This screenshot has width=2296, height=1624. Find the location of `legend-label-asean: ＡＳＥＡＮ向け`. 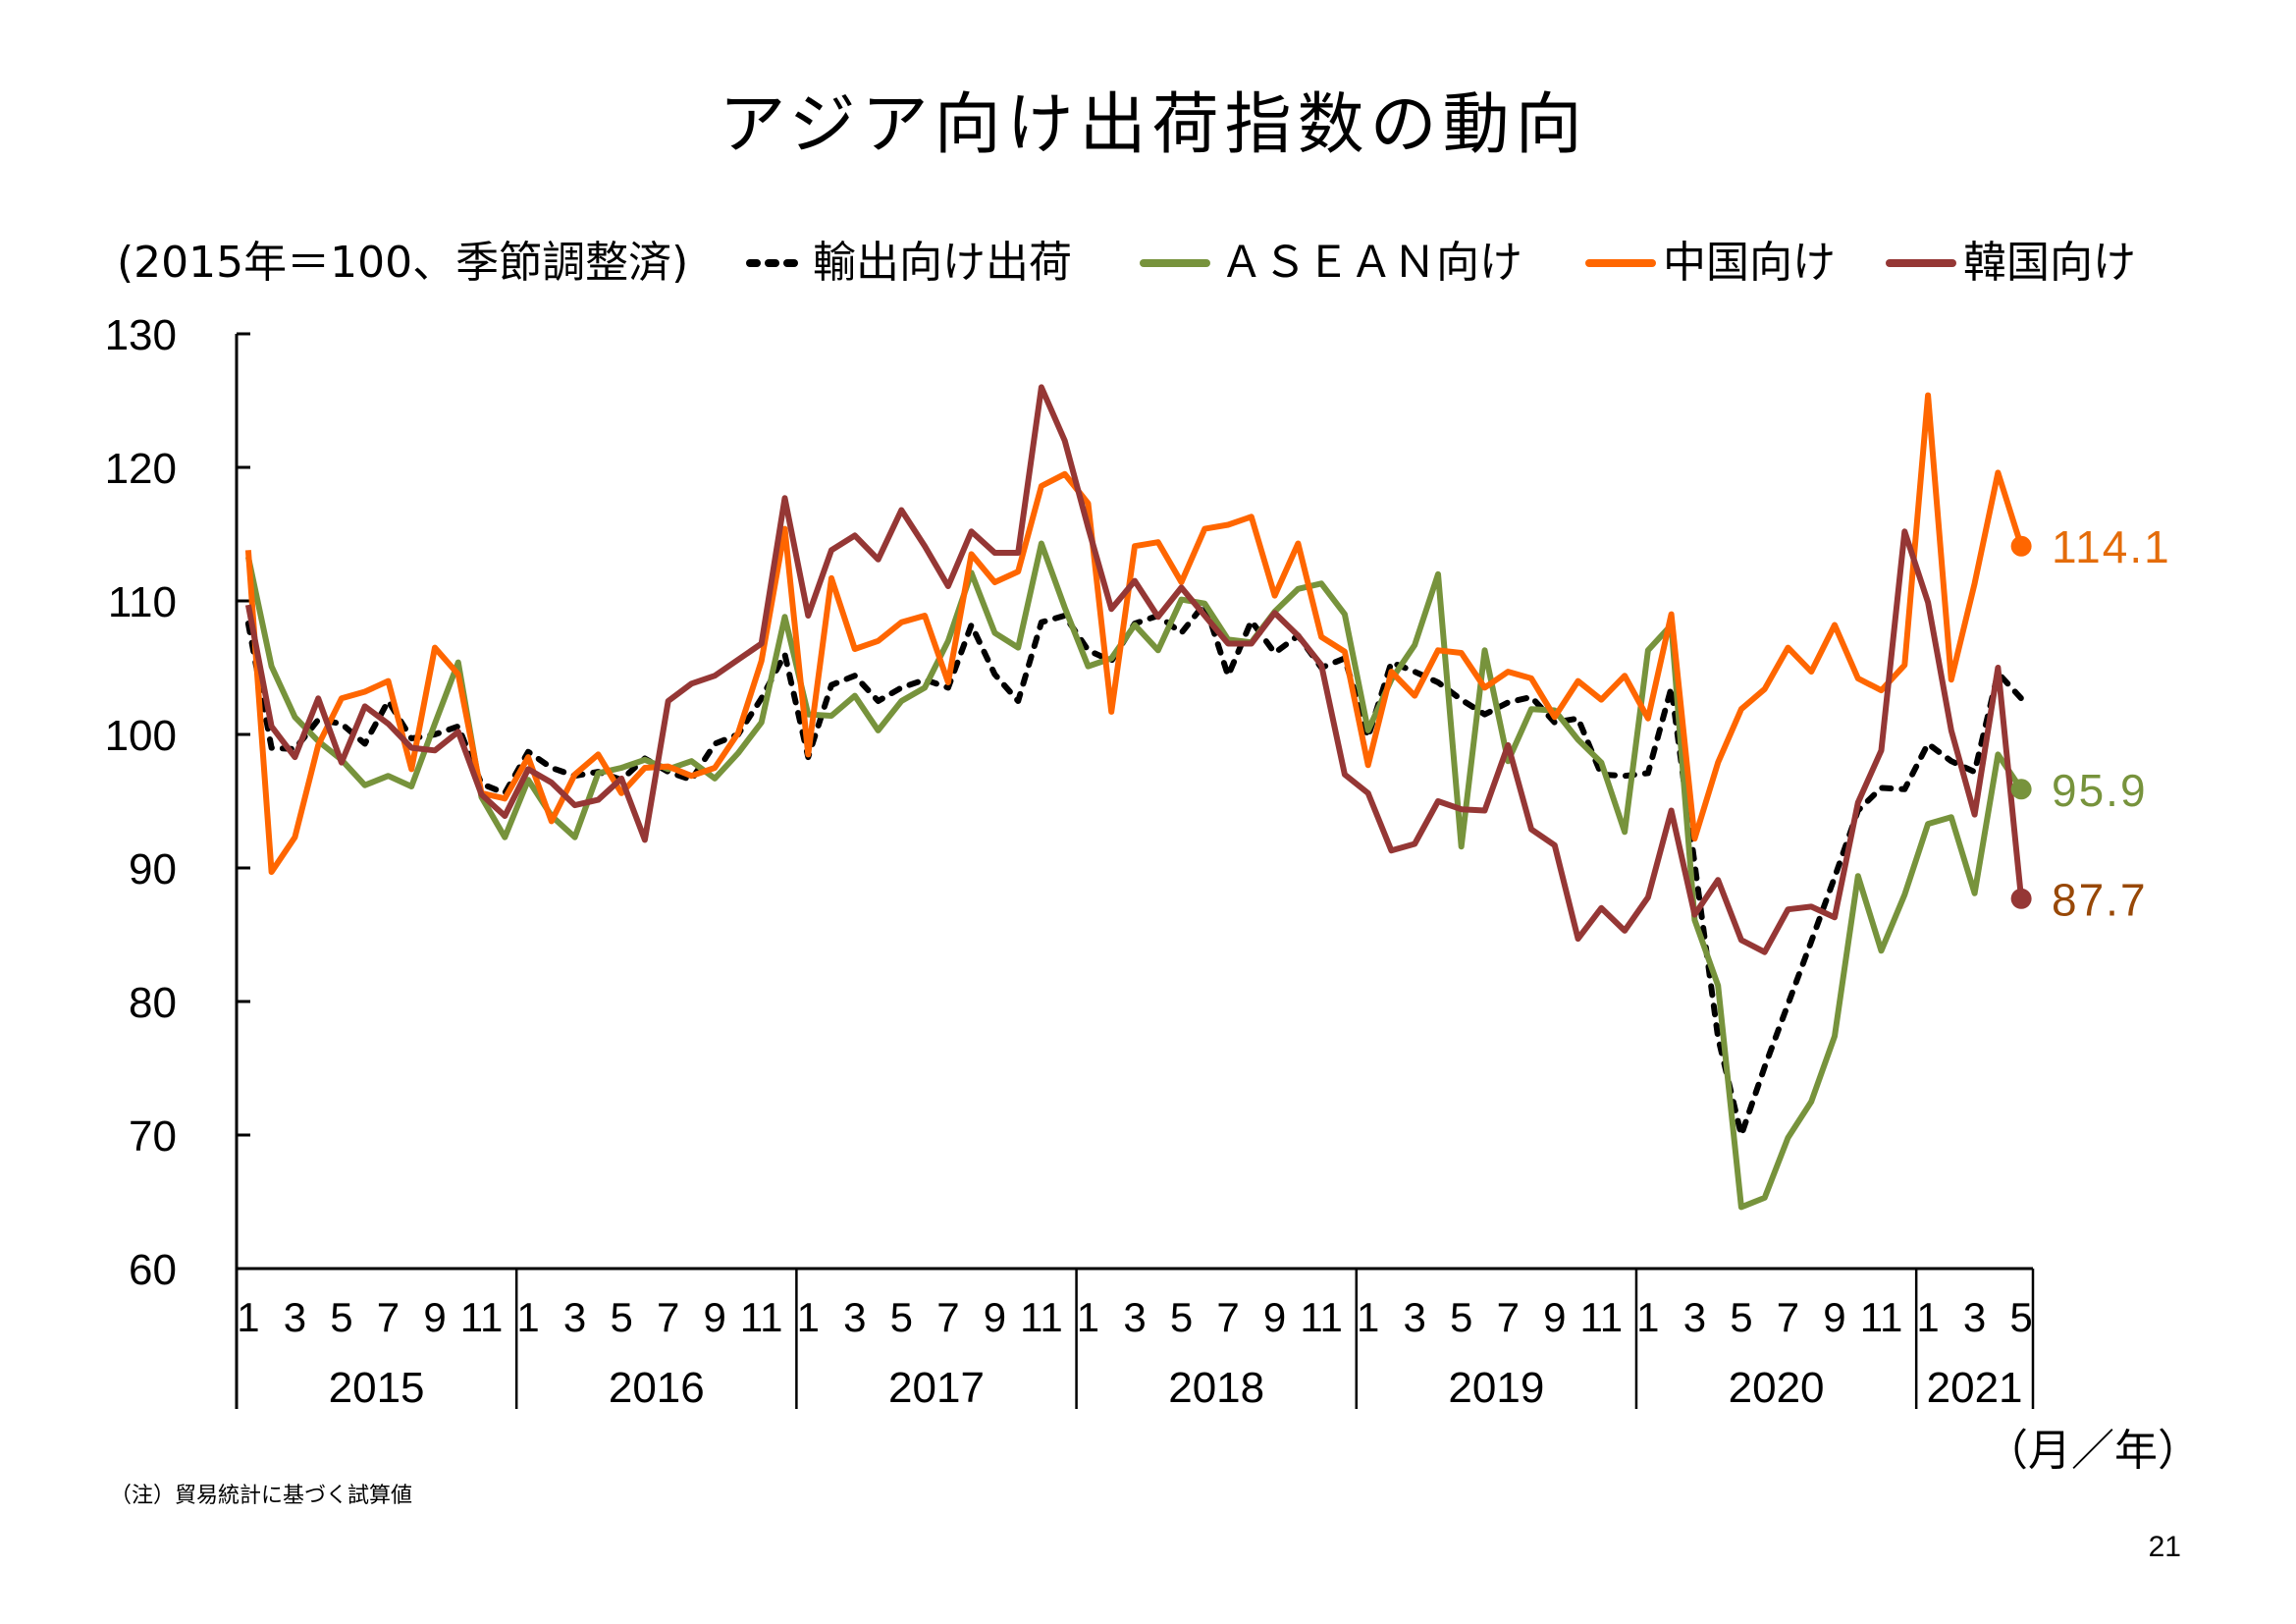

legend-label-asean: ＡＳＥＡＮ向け is located at coordinates (1371, 263).